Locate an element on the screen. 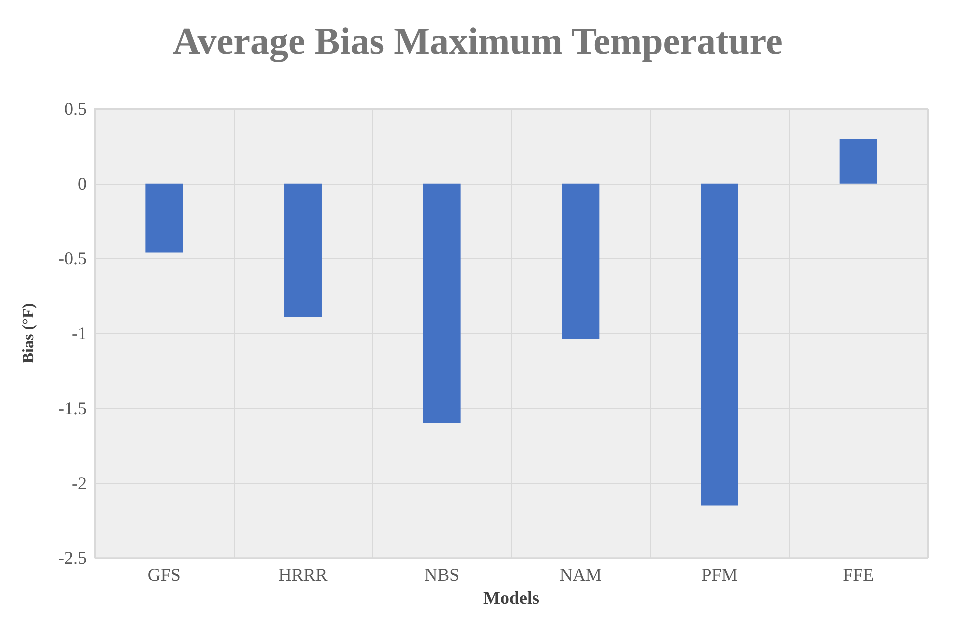 The image size is (959, 624). chart-title: Average Bias Maximum Temperature is located at coordinates (478, 42).